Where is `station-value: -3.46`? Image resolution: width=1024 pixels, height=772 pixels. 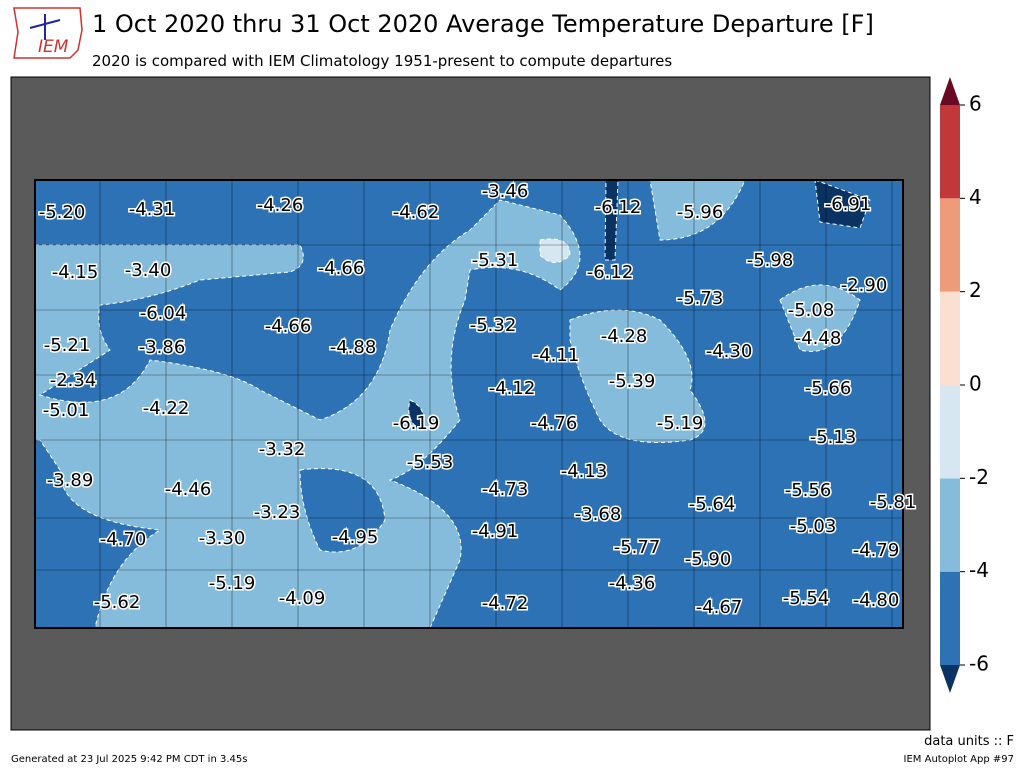
station-value: -3.46 is located at coordinates (505, 191).